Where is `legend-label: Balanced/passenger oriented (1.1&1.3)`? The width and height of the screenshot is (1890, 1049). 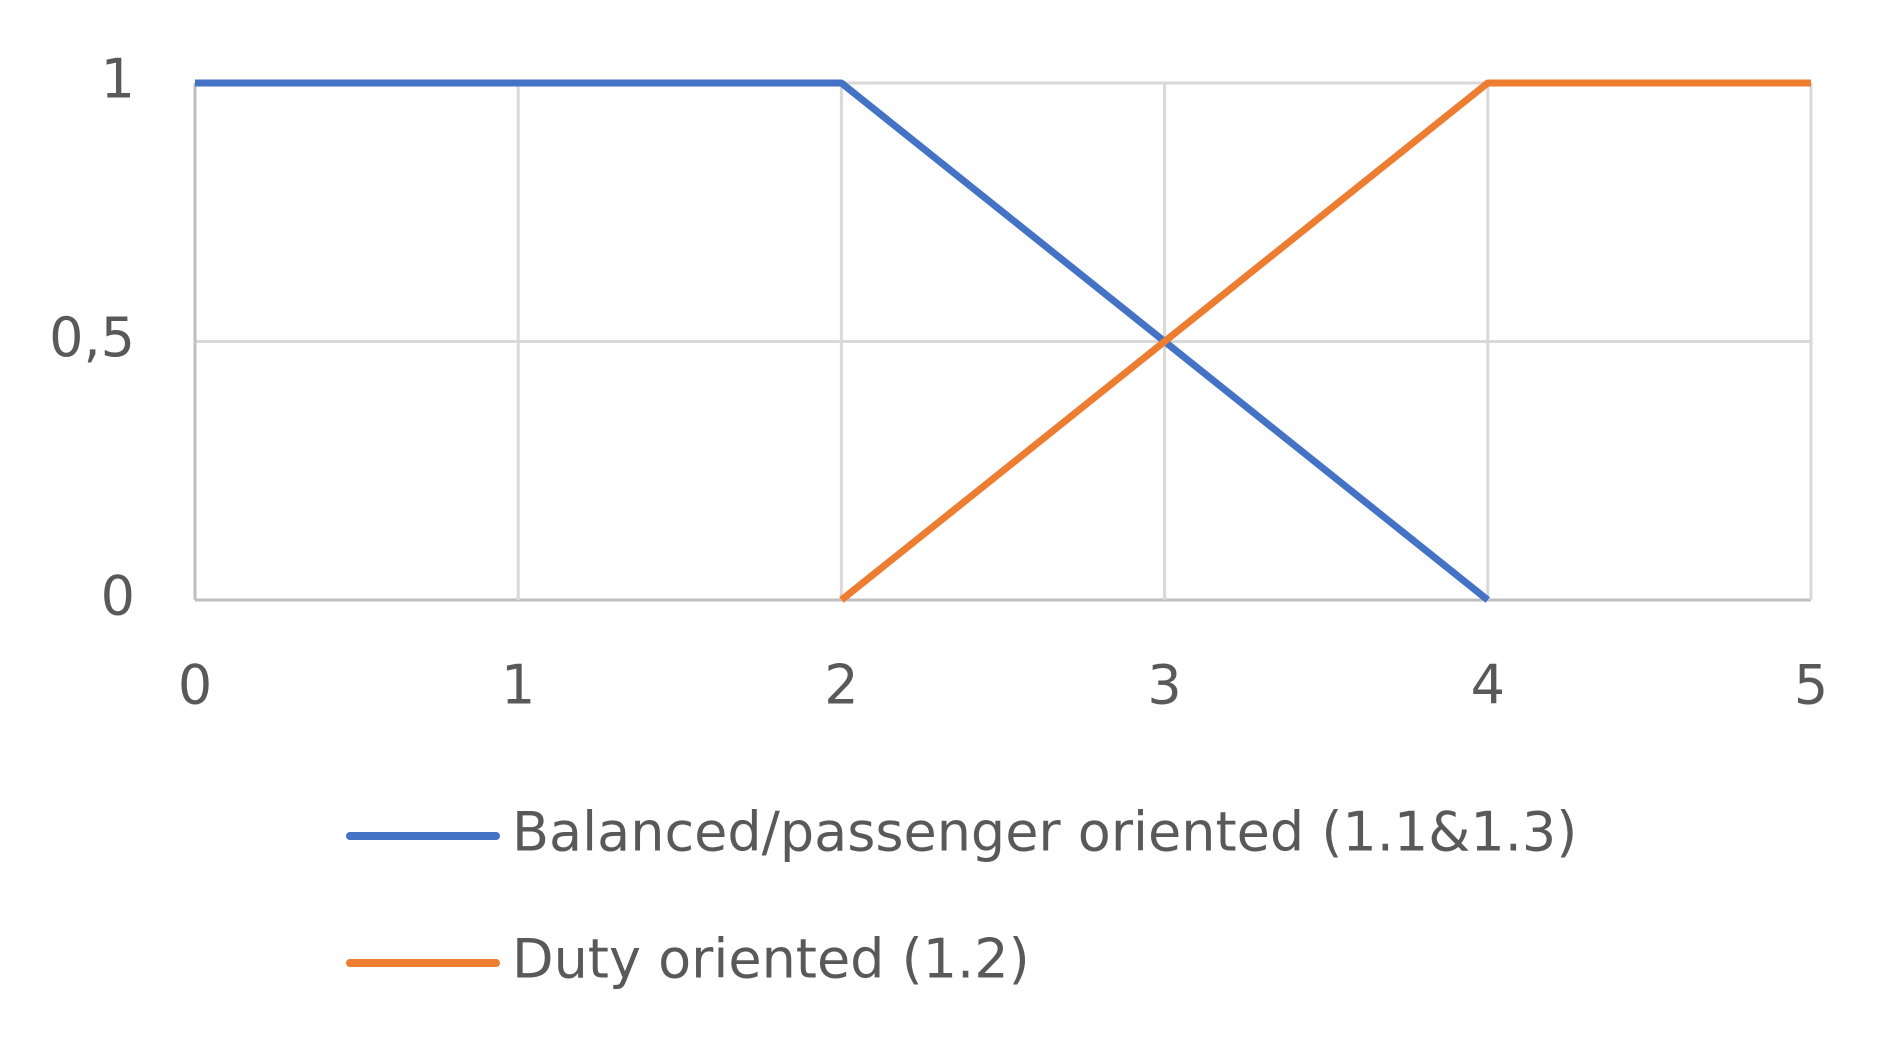
legend-label: Balanced/passenger oriented (1.1&1.3) is located at coordinates (1044, 832).